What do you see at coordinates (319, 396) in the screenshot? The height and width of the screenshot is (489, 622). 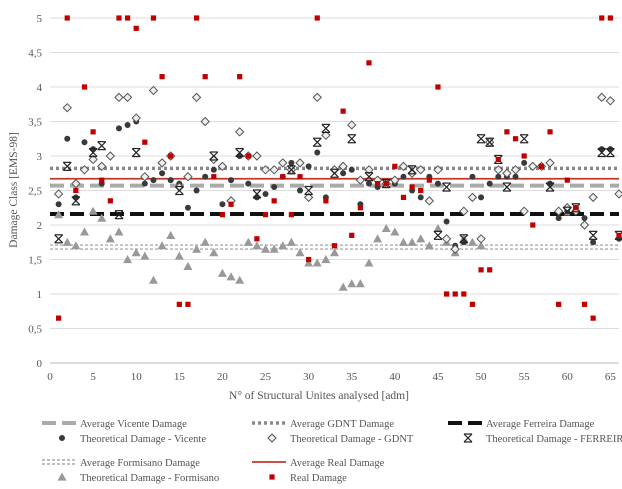 I see `x-axis-label: N° of Structural Unites analysed [adm]` at bounding box center [319, 396].